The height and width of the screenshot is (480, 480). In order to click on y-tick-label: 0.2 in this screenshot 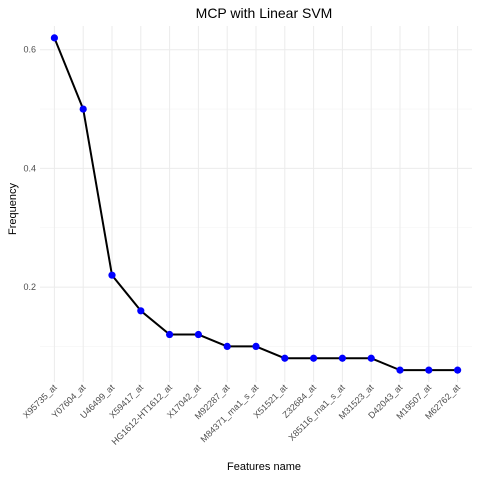, I will do `click(29, 287)`.